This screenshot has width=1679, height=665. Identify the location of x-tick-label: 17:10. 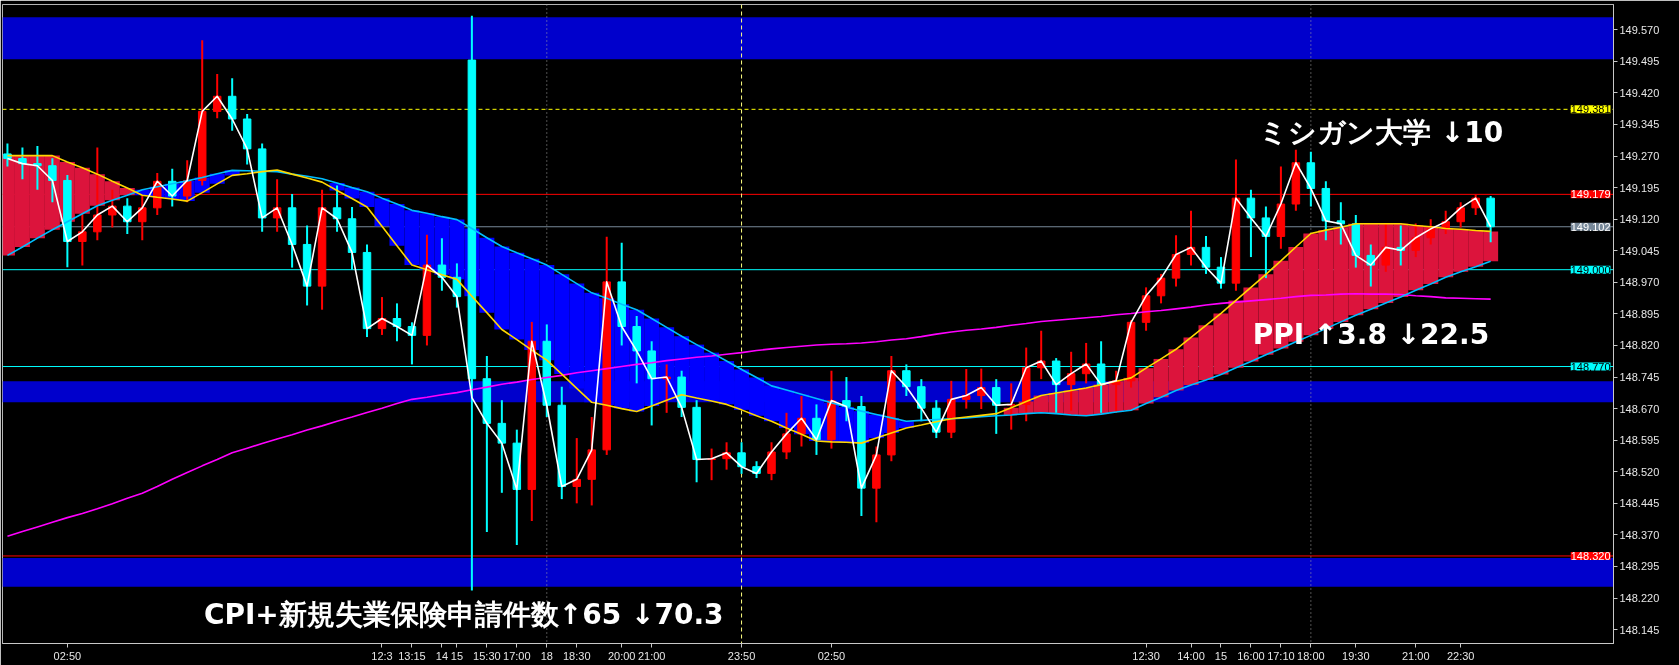
(1281, 655).